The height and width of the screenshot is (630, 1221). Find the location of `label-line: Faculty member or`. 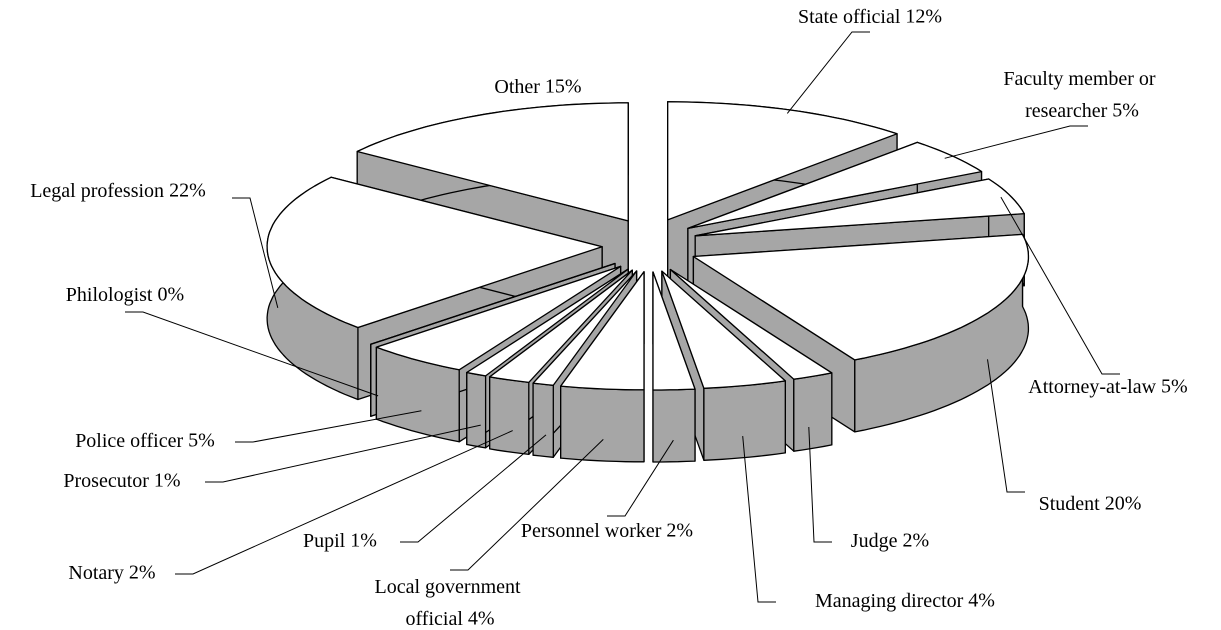

label-line: Faculty member or is located at coordinates (1081, 79).